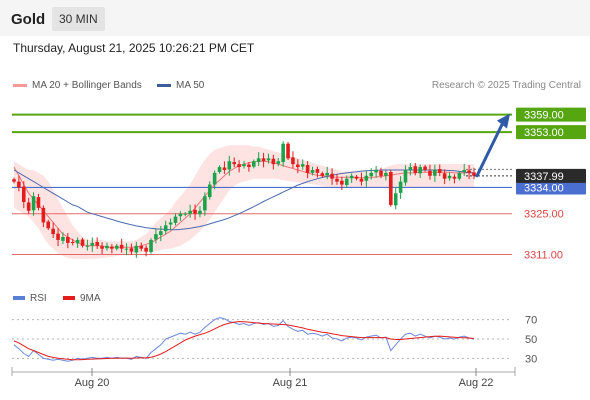 The width and height of the screenshot is (590, 400). I want to click on instrument-title: Gold, so click(28, 19).